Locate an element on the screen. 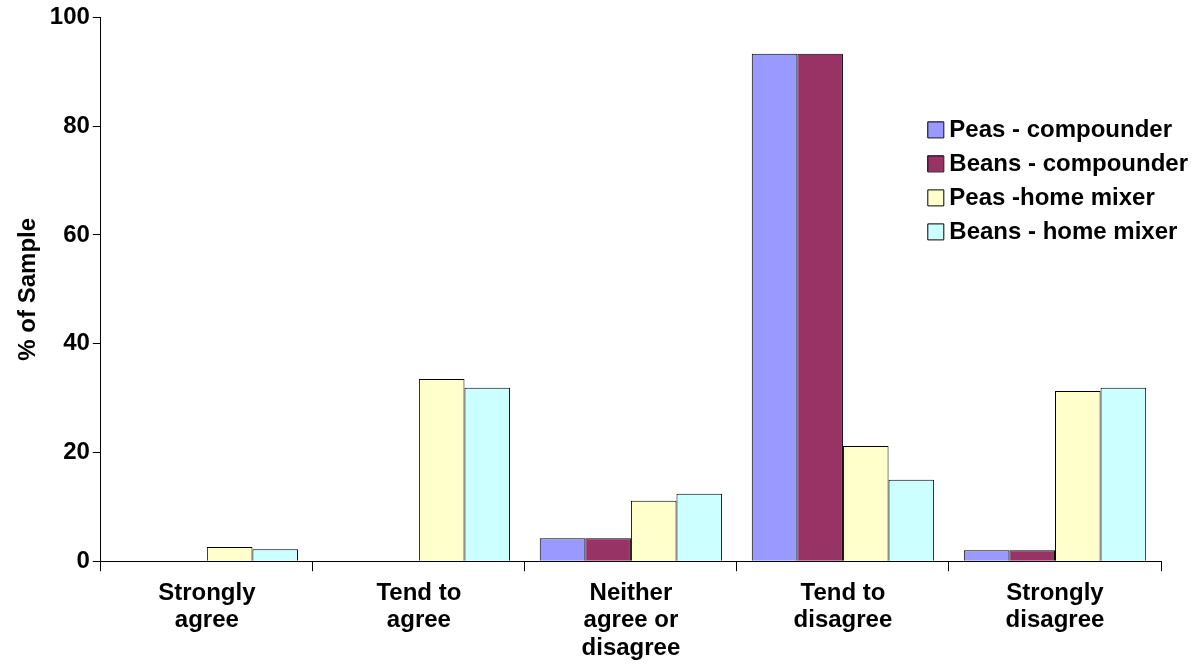 The image size is (1203, 670). legend-label: Beans - home mixer is located at coordinates (1063, 231).